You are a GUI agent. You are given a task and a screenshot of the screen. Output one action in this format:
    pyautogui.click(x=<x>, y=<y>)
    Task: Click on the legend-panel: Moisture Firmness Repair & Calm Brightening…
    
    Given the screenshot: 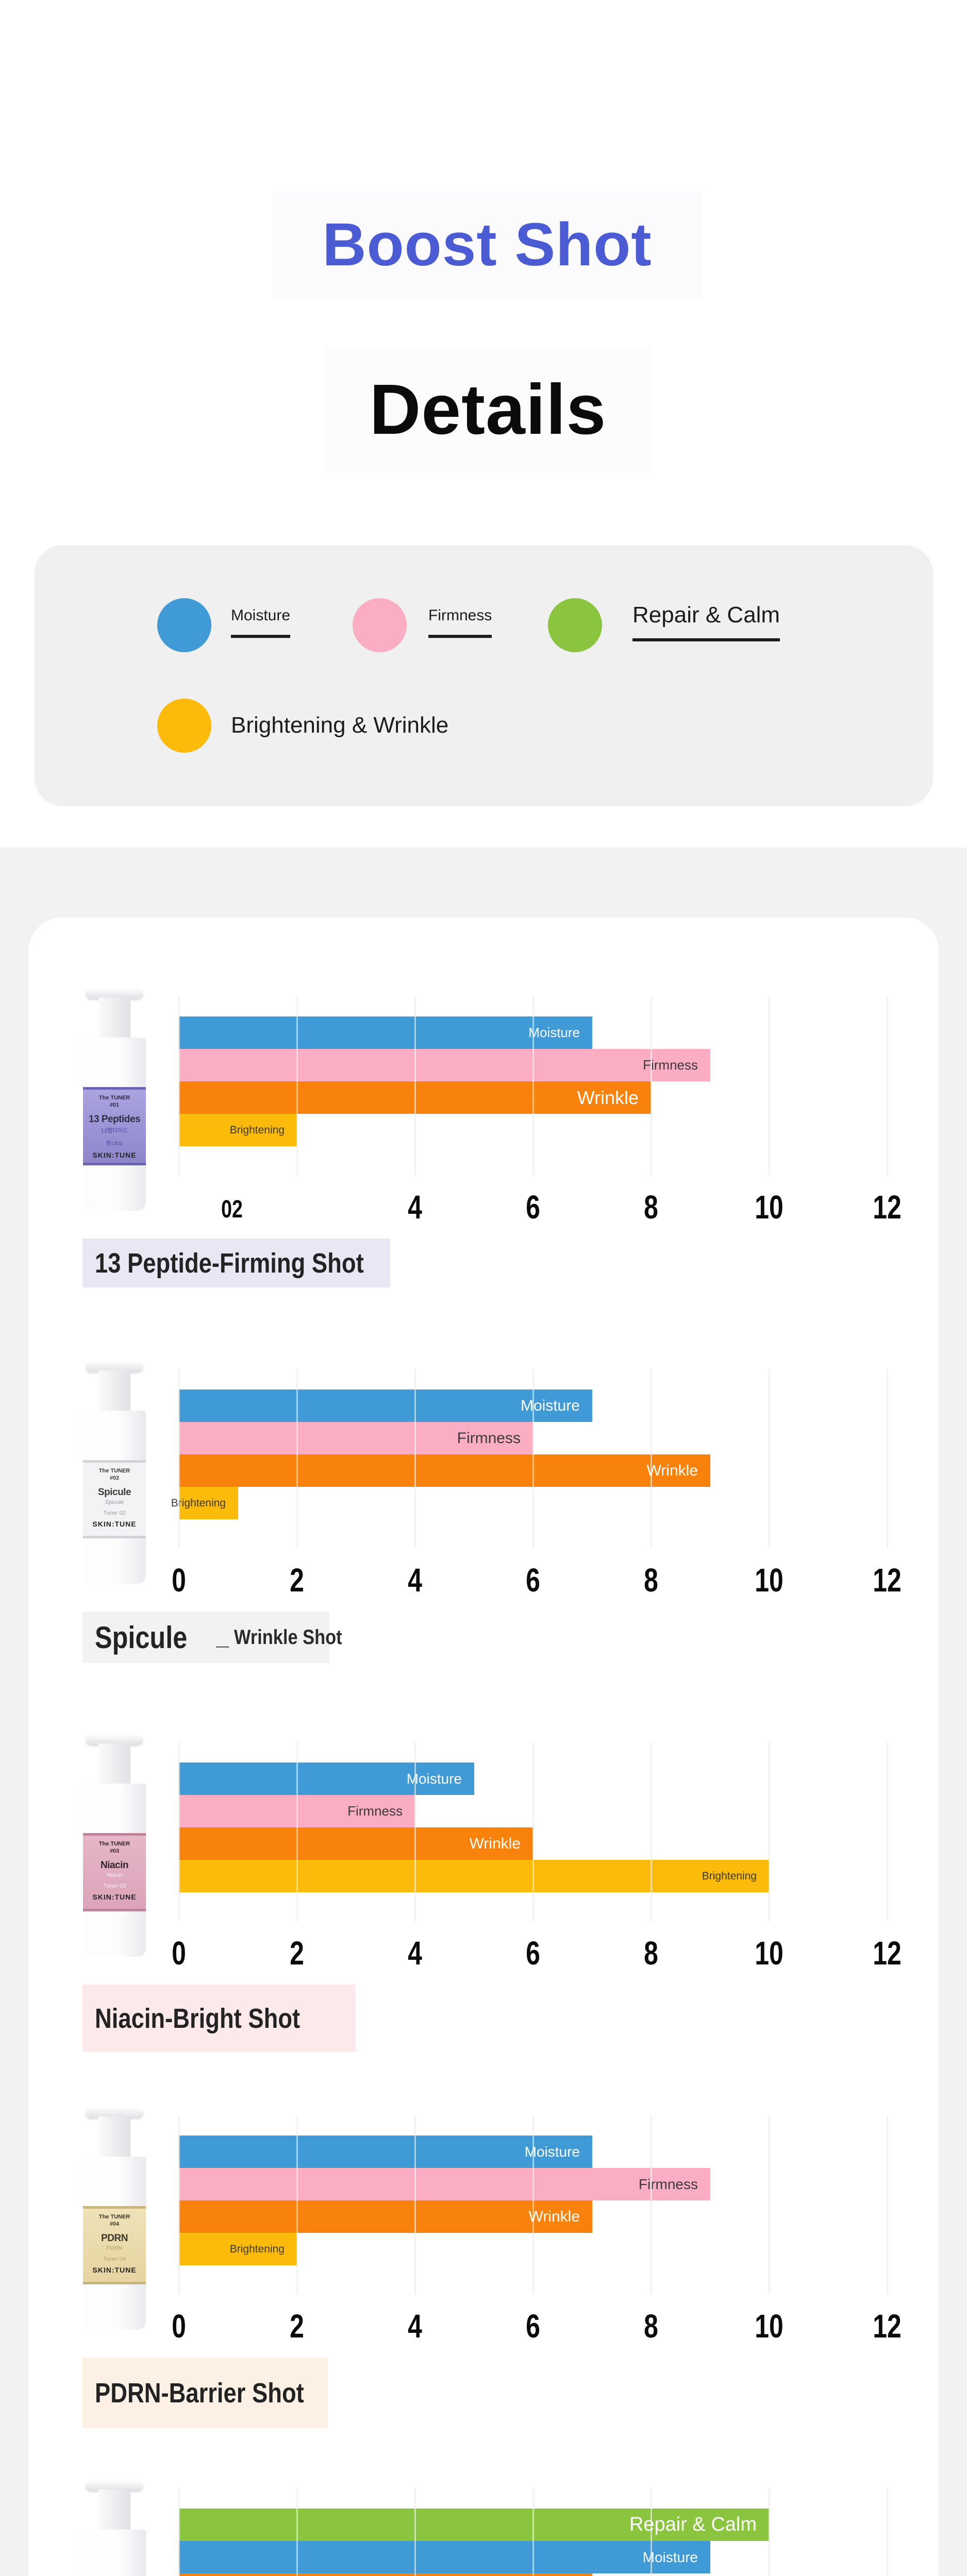 What is the action you would take?
    pyautogui.click(x=484, y=676)
    